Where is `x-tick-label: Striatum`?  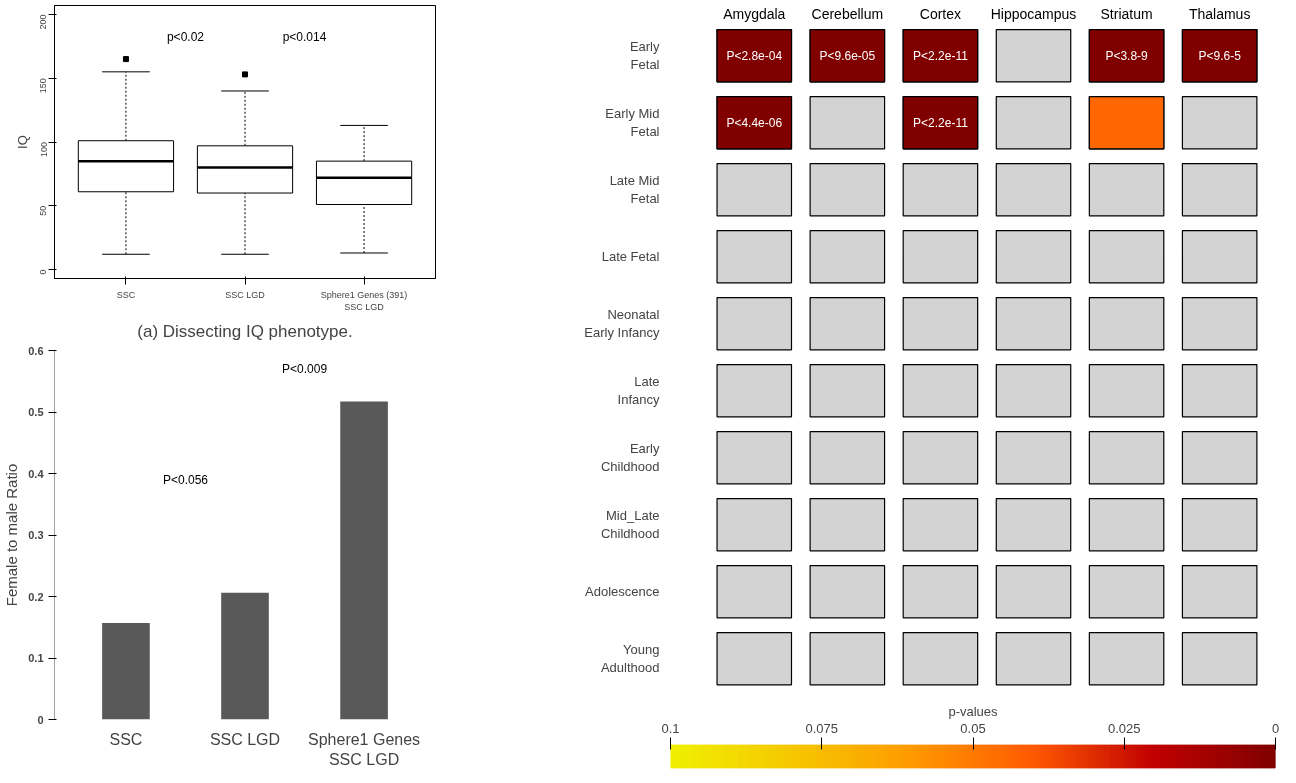
x-tick-label: Striatum is located at coordinates (1126, 14).